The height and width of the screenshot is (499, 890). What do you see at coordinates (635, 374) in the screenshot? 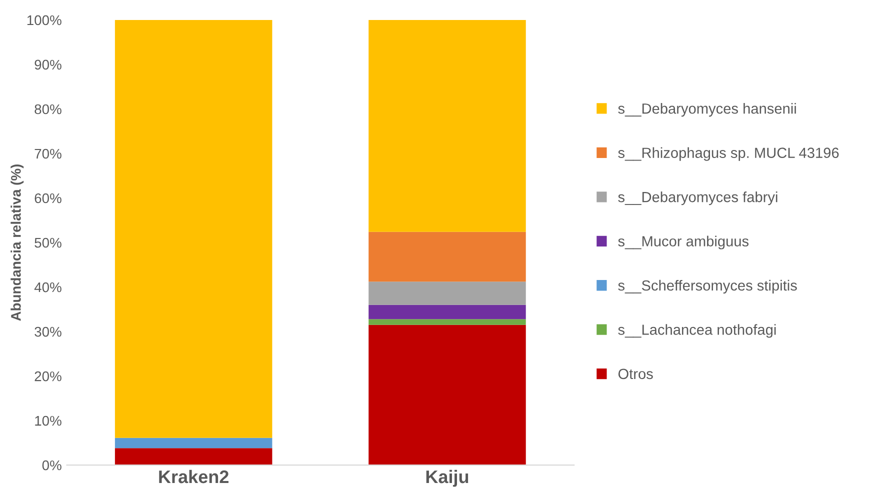
I see `legend-label: Otros` at bounding box center [635, 374].